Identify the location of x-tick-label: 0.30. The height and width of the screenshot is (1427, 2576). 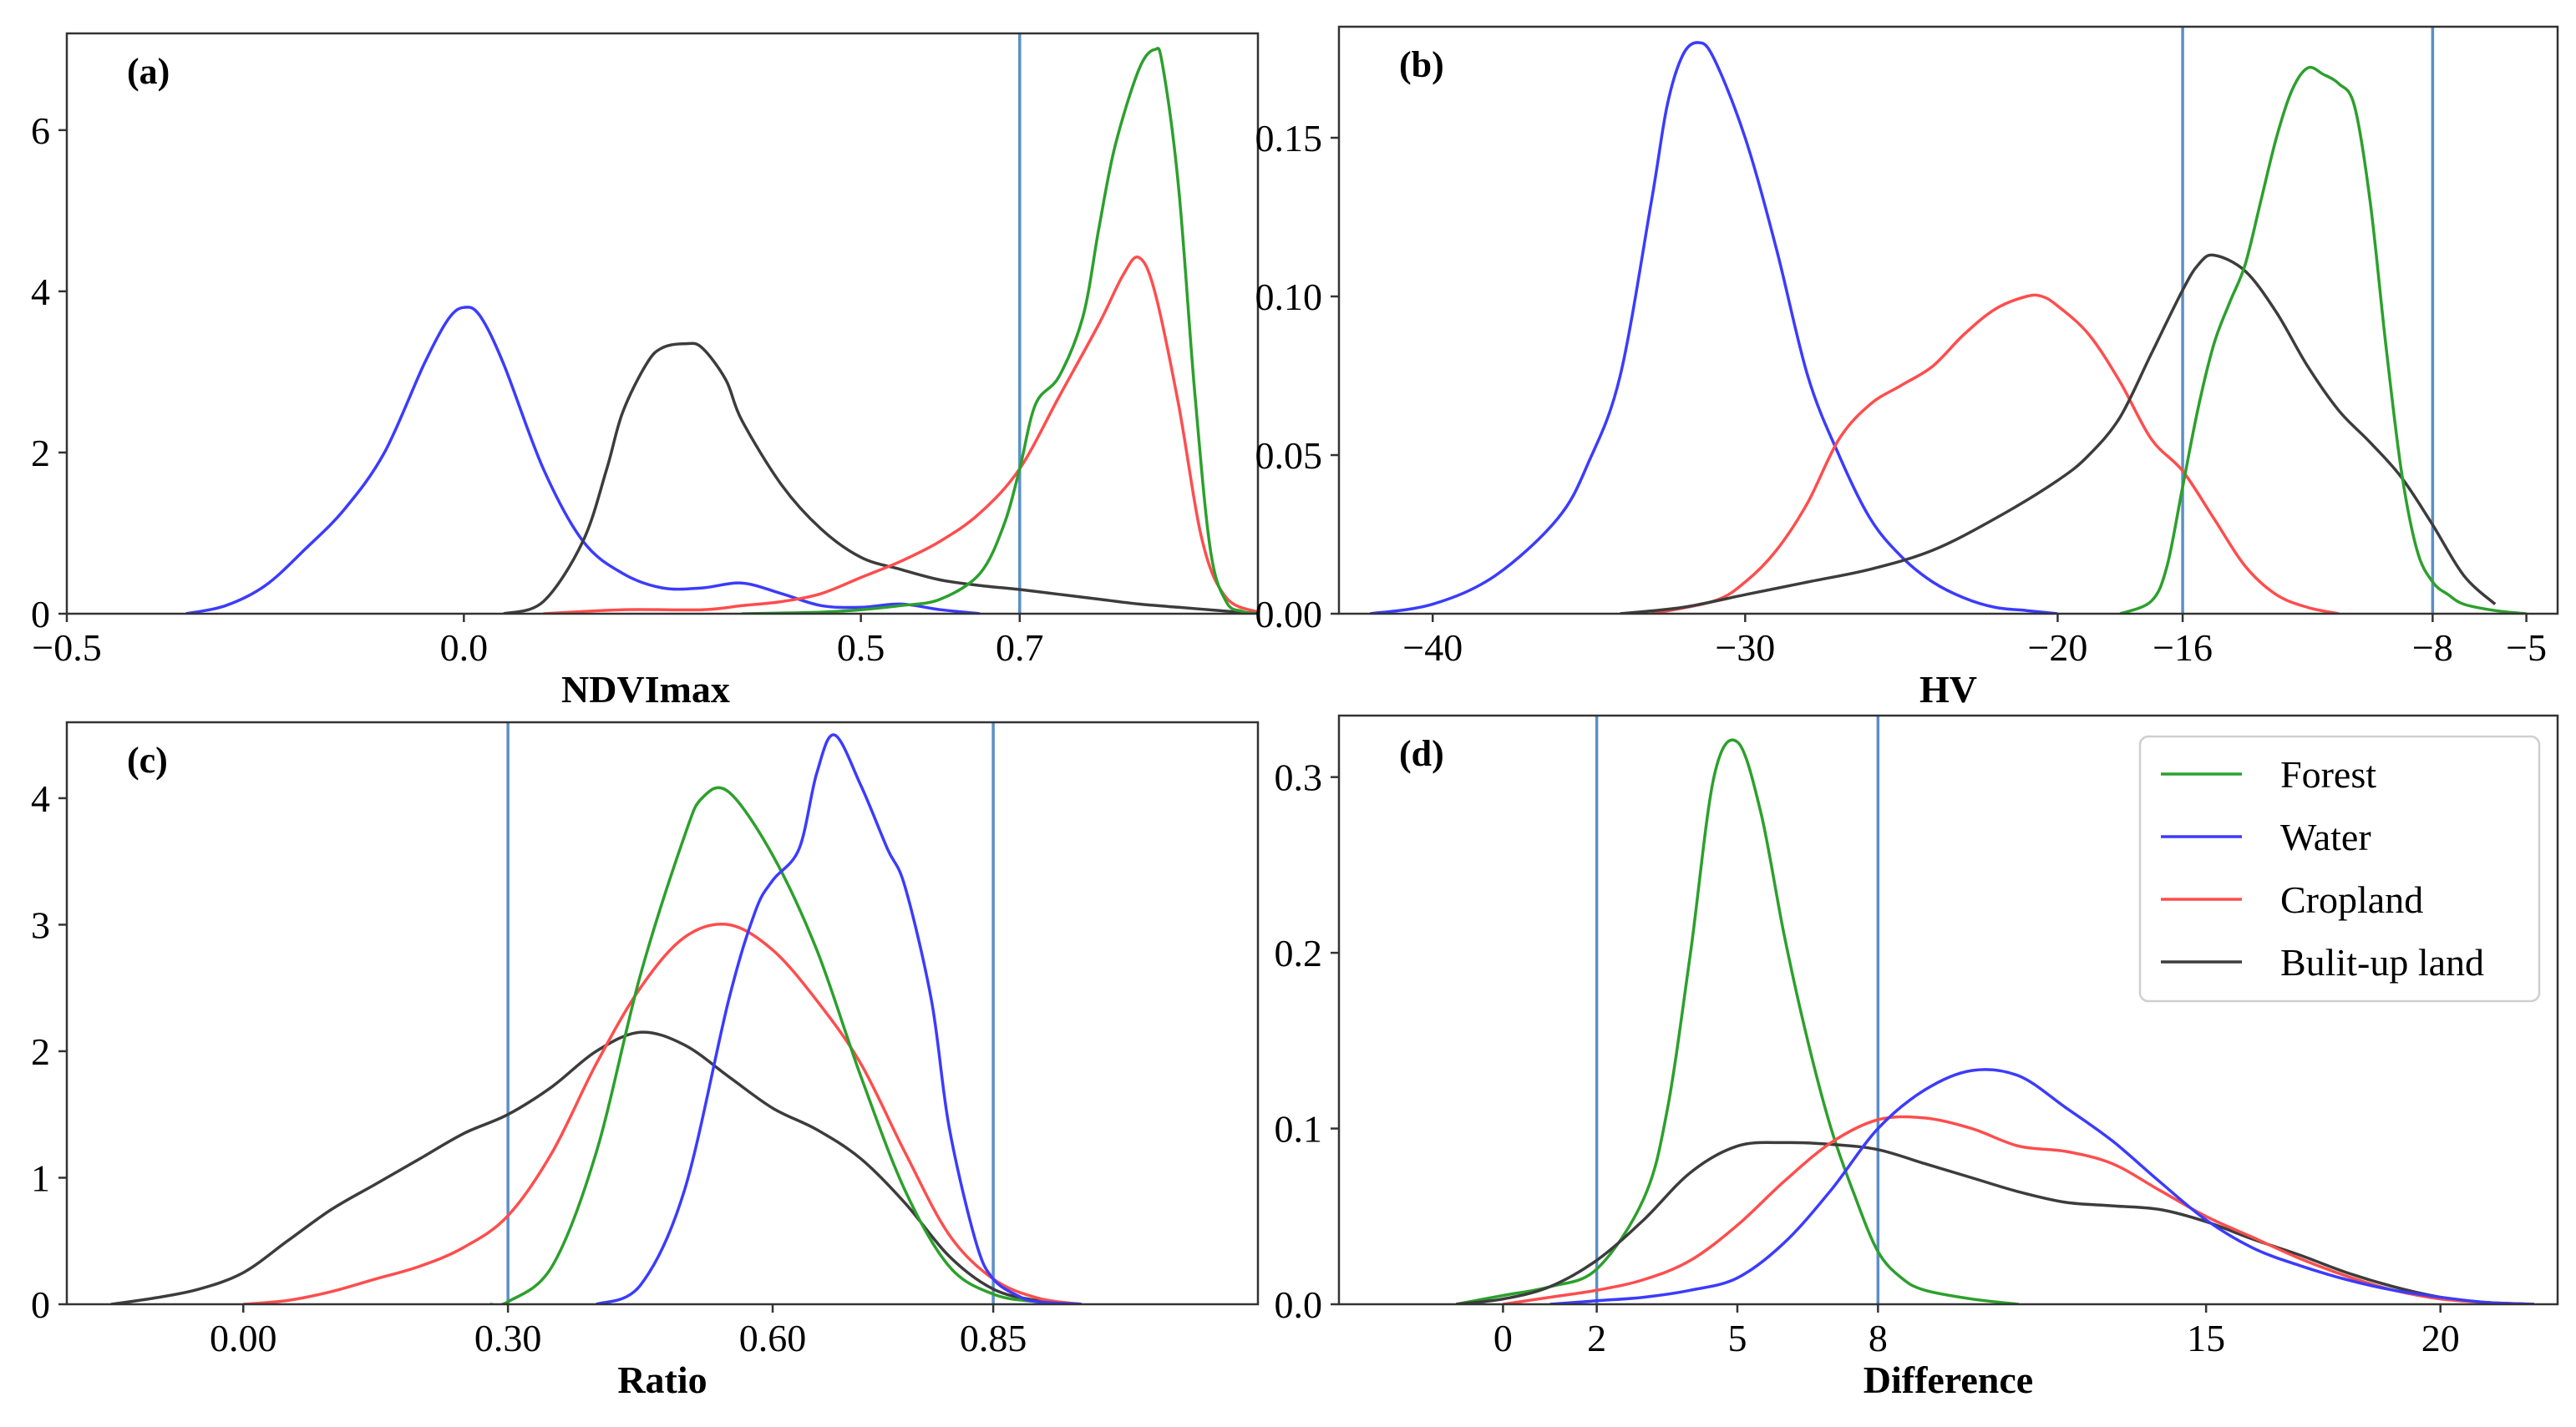
(508, 1338).